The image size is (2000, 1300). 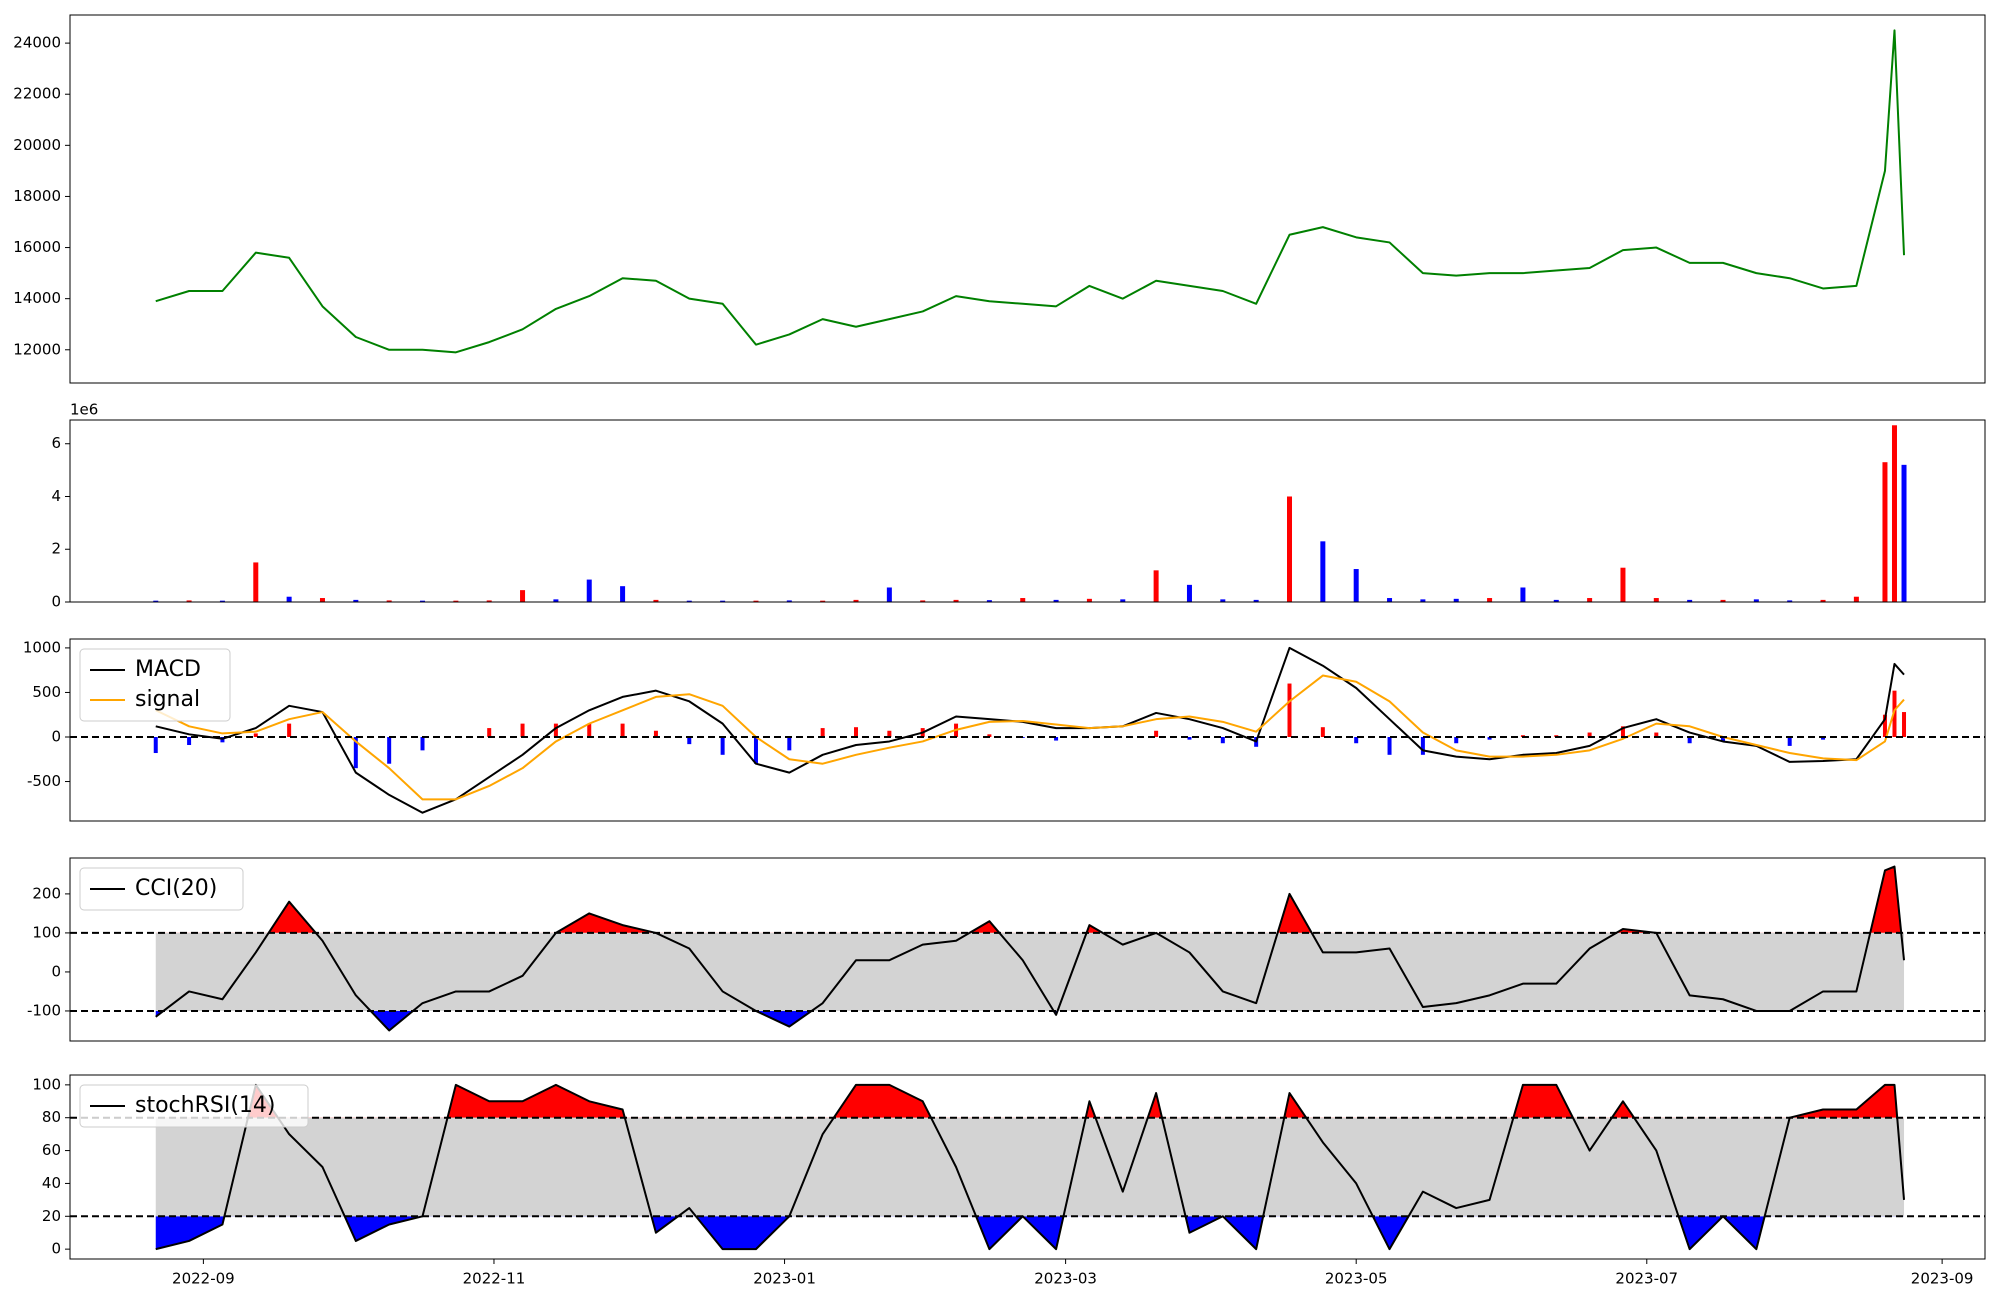 What do you see at coordinates (176, 888) in the screenshot?
I see `legend-label: CCI(20)` at bounding box center [176, 888].